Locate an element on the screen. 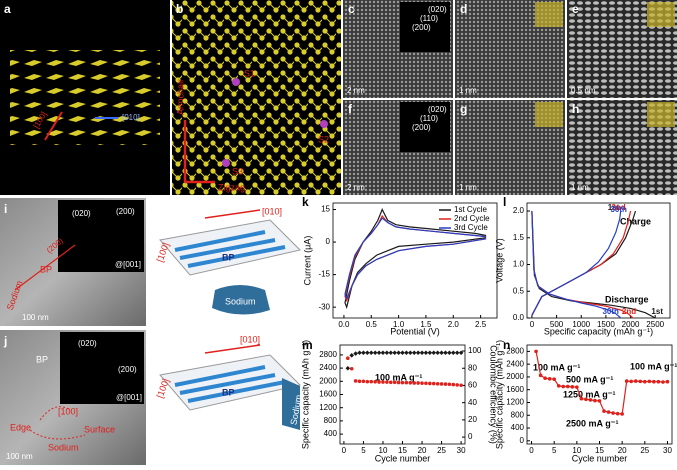 This screenshot has height=470, width=677. scale-bar: 1 nm is located at coordinates (468, 90).